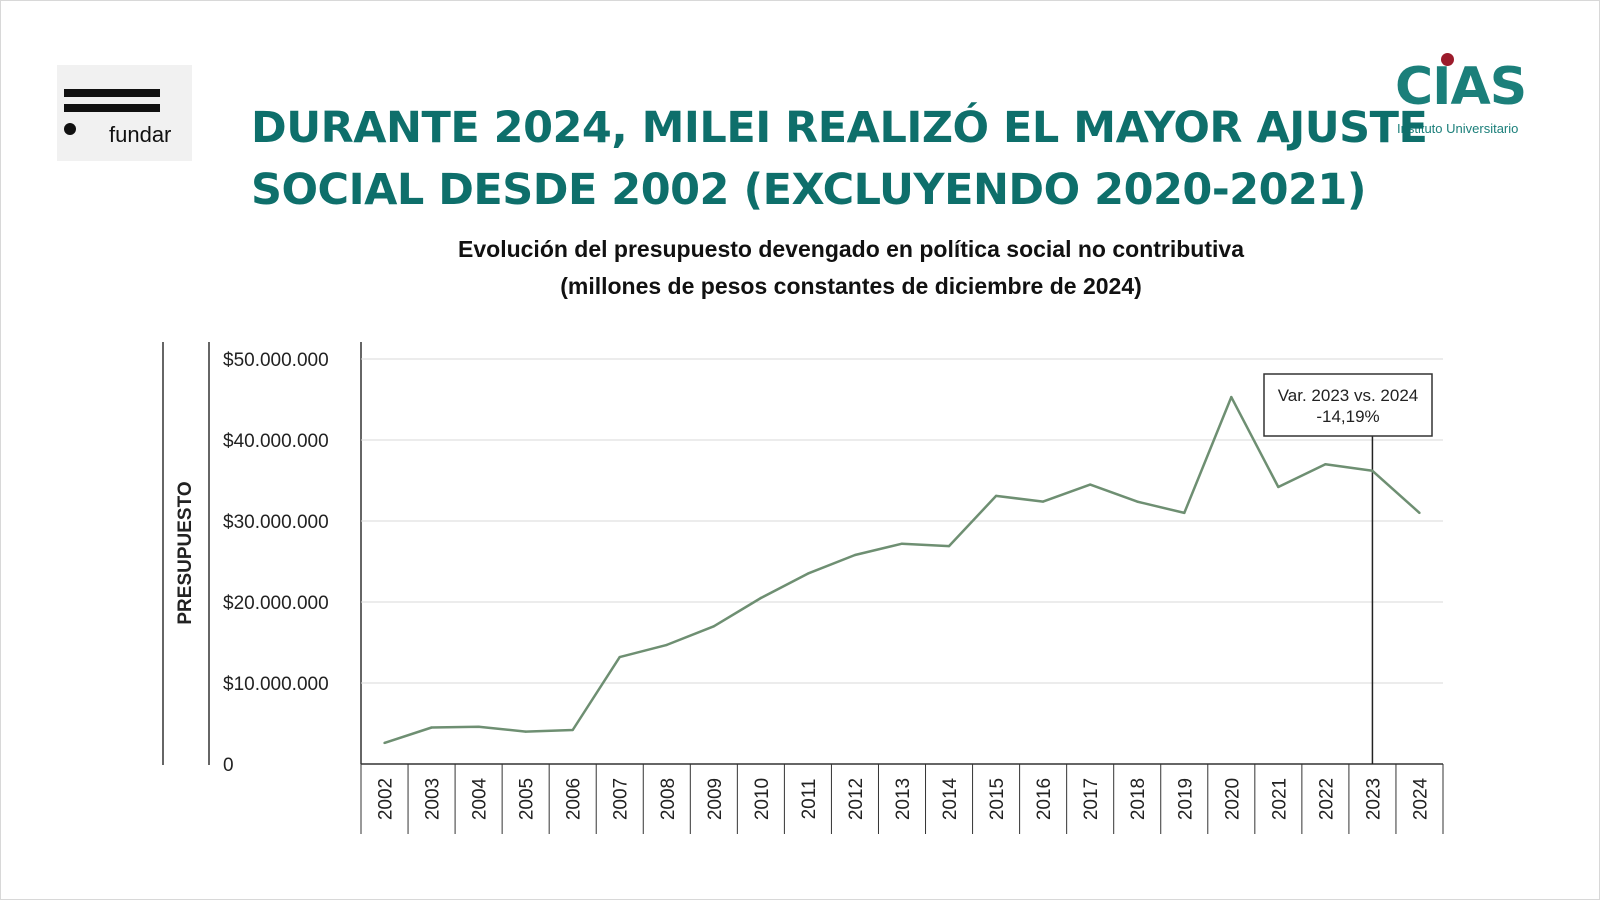 The height and width of the screenshot is (901, 1600). I want to click on x-tick-label: 2008, so click(668, 799).